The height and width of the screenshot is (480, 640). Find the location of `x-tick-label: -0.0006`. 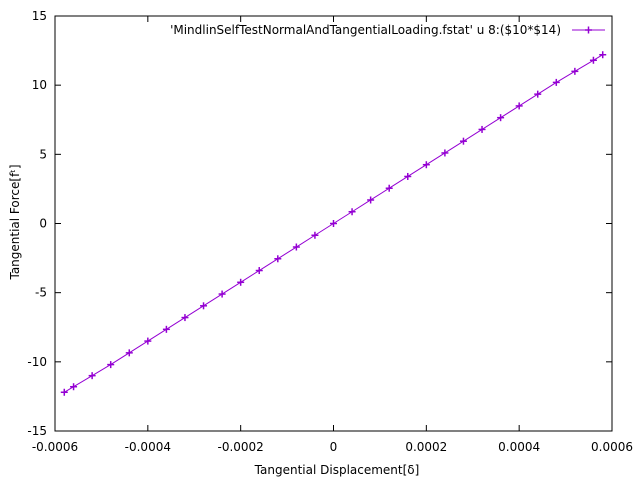

x-tick-label: -0.0006 is located at coordinates (55, 447).